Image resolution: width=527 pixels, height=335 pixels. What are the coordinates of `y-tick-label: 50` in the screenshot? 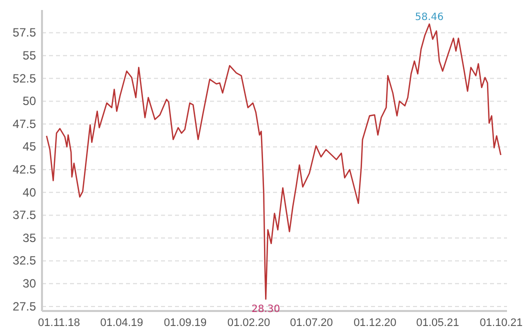 It's located at (29, 101).